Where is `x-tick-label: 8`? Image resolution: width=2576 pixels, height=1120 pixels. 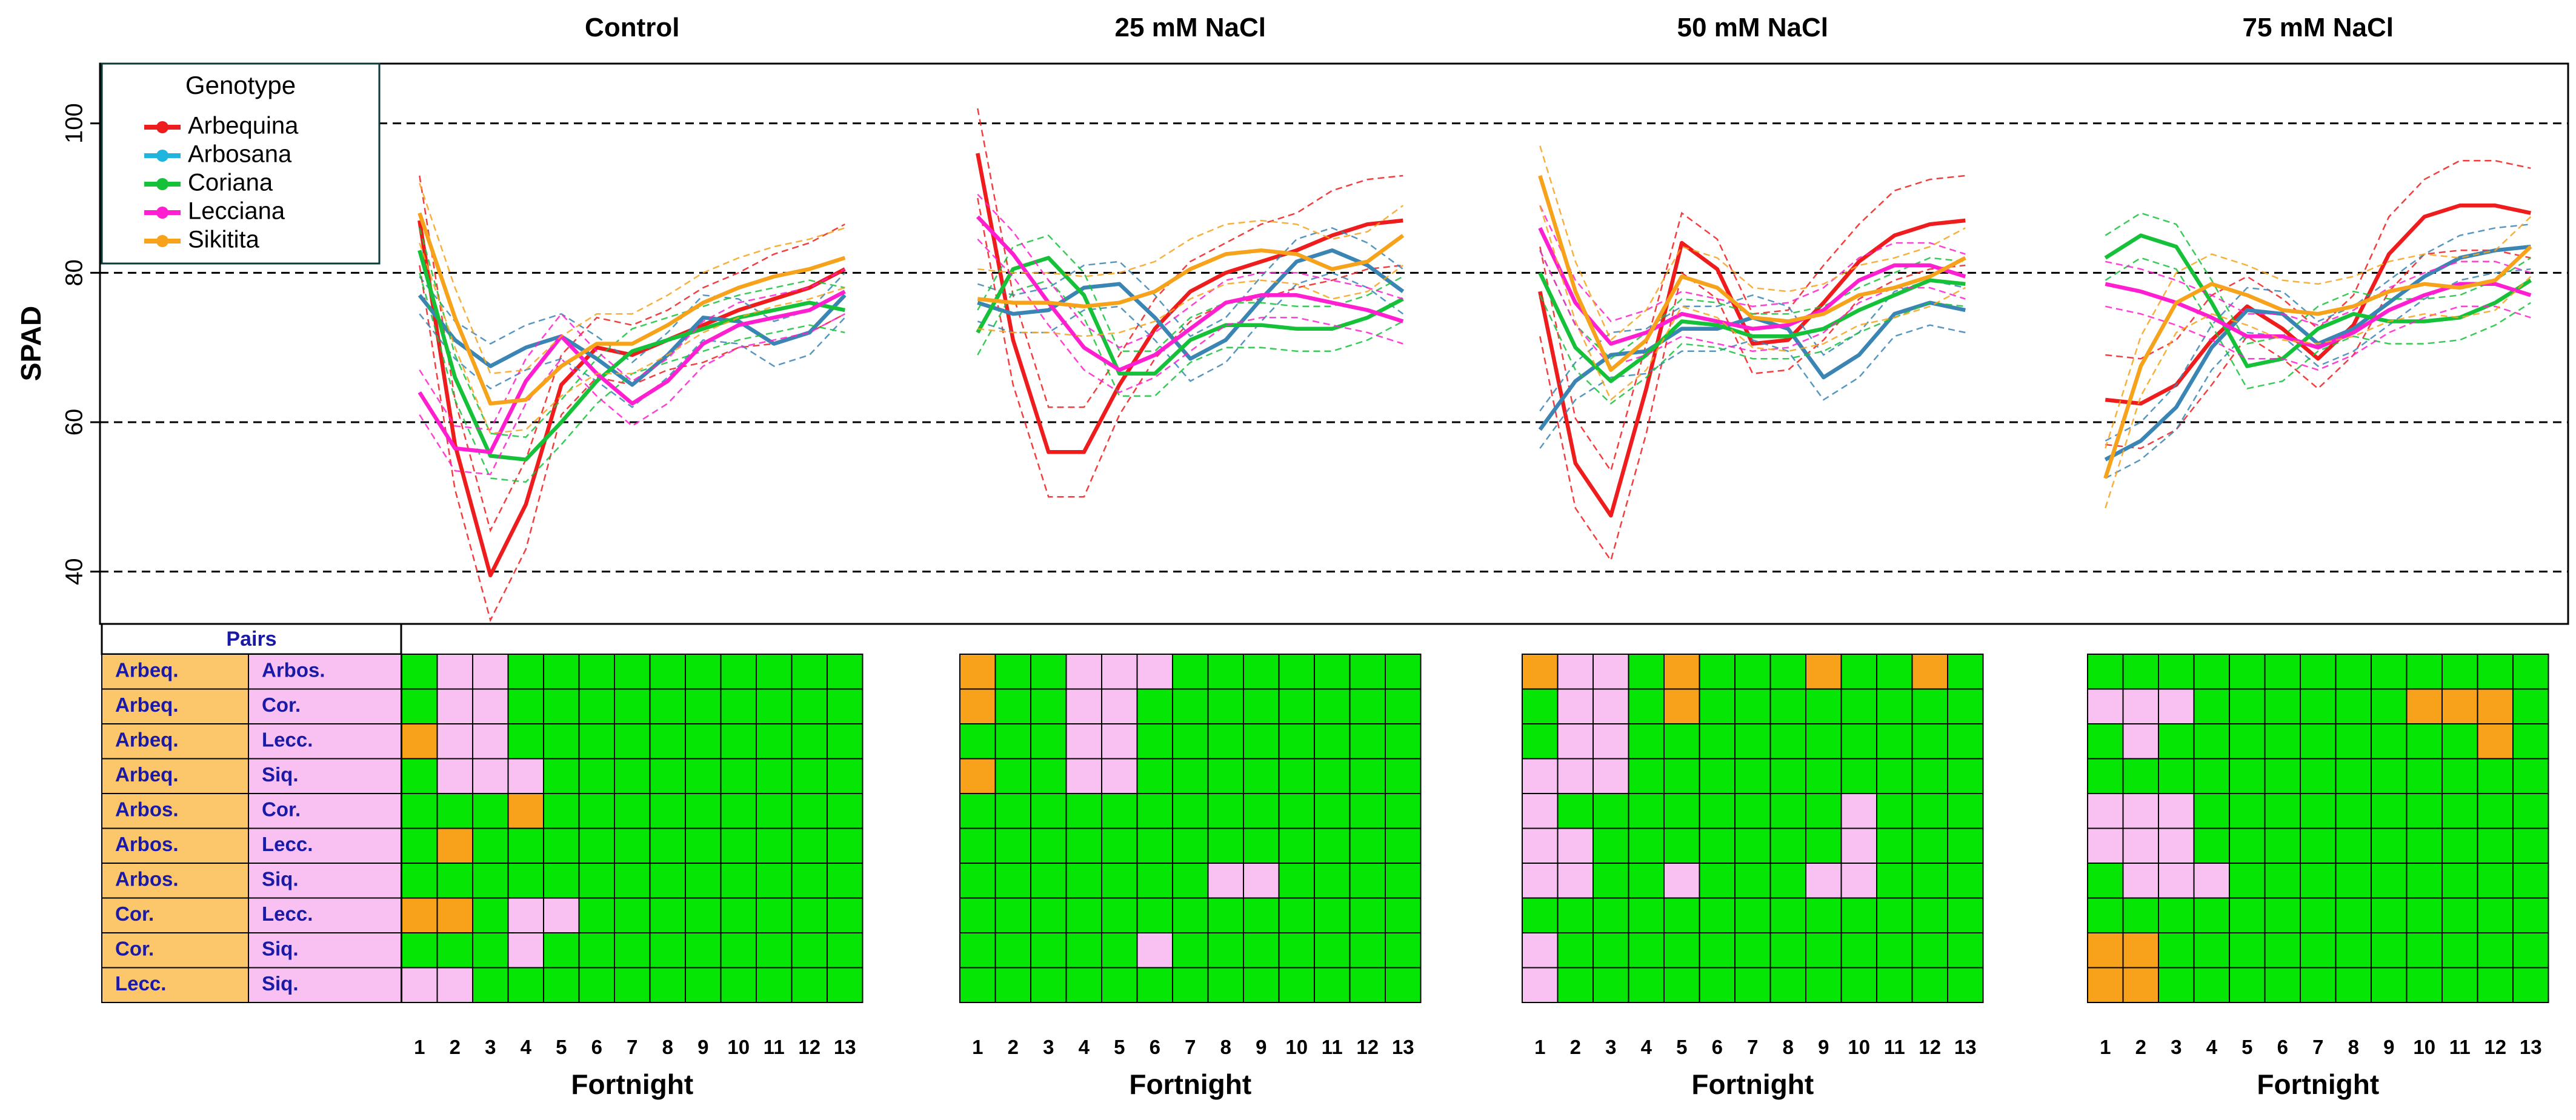
x-tick-label: 8 is located at coordinates (667, 1047).